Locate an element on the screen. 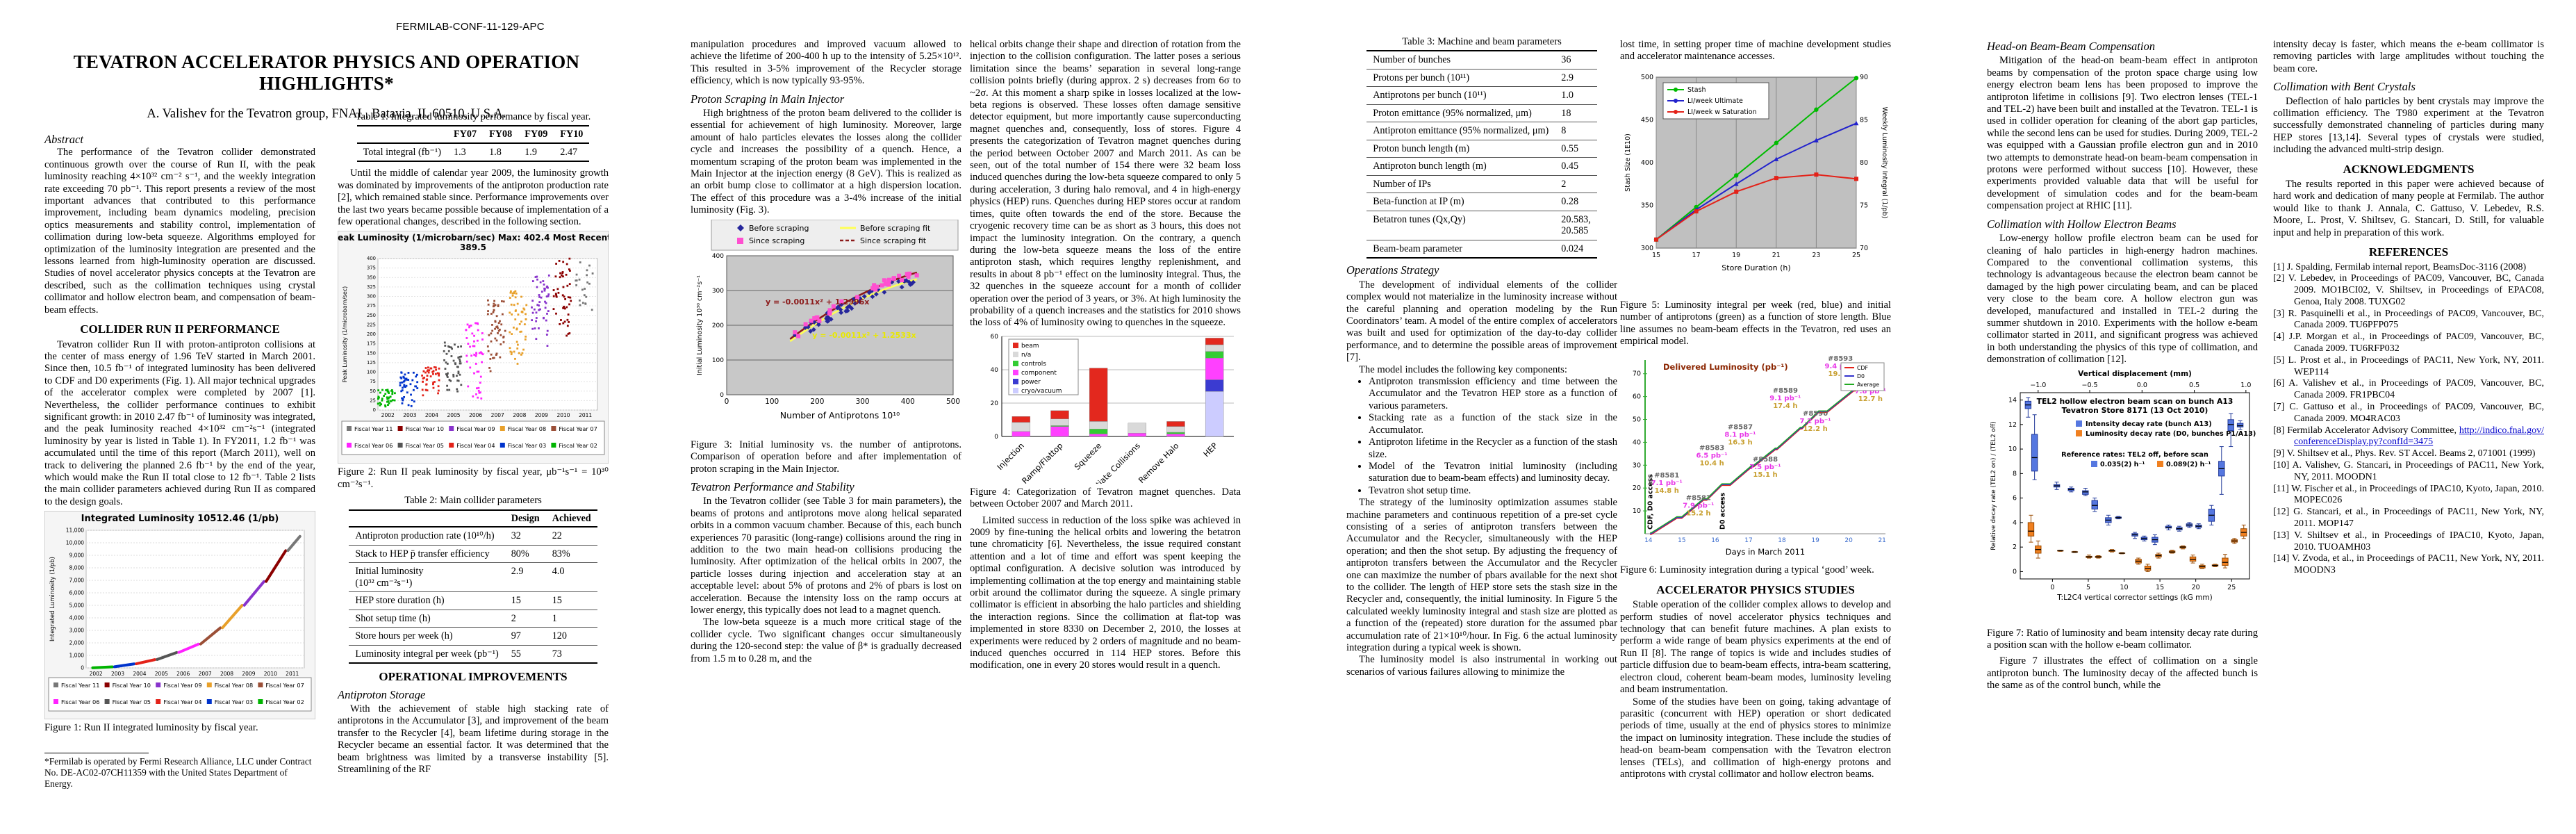 The image size is (2576, 834). svg-text: #8588 is located at coordinates (1766, 460).